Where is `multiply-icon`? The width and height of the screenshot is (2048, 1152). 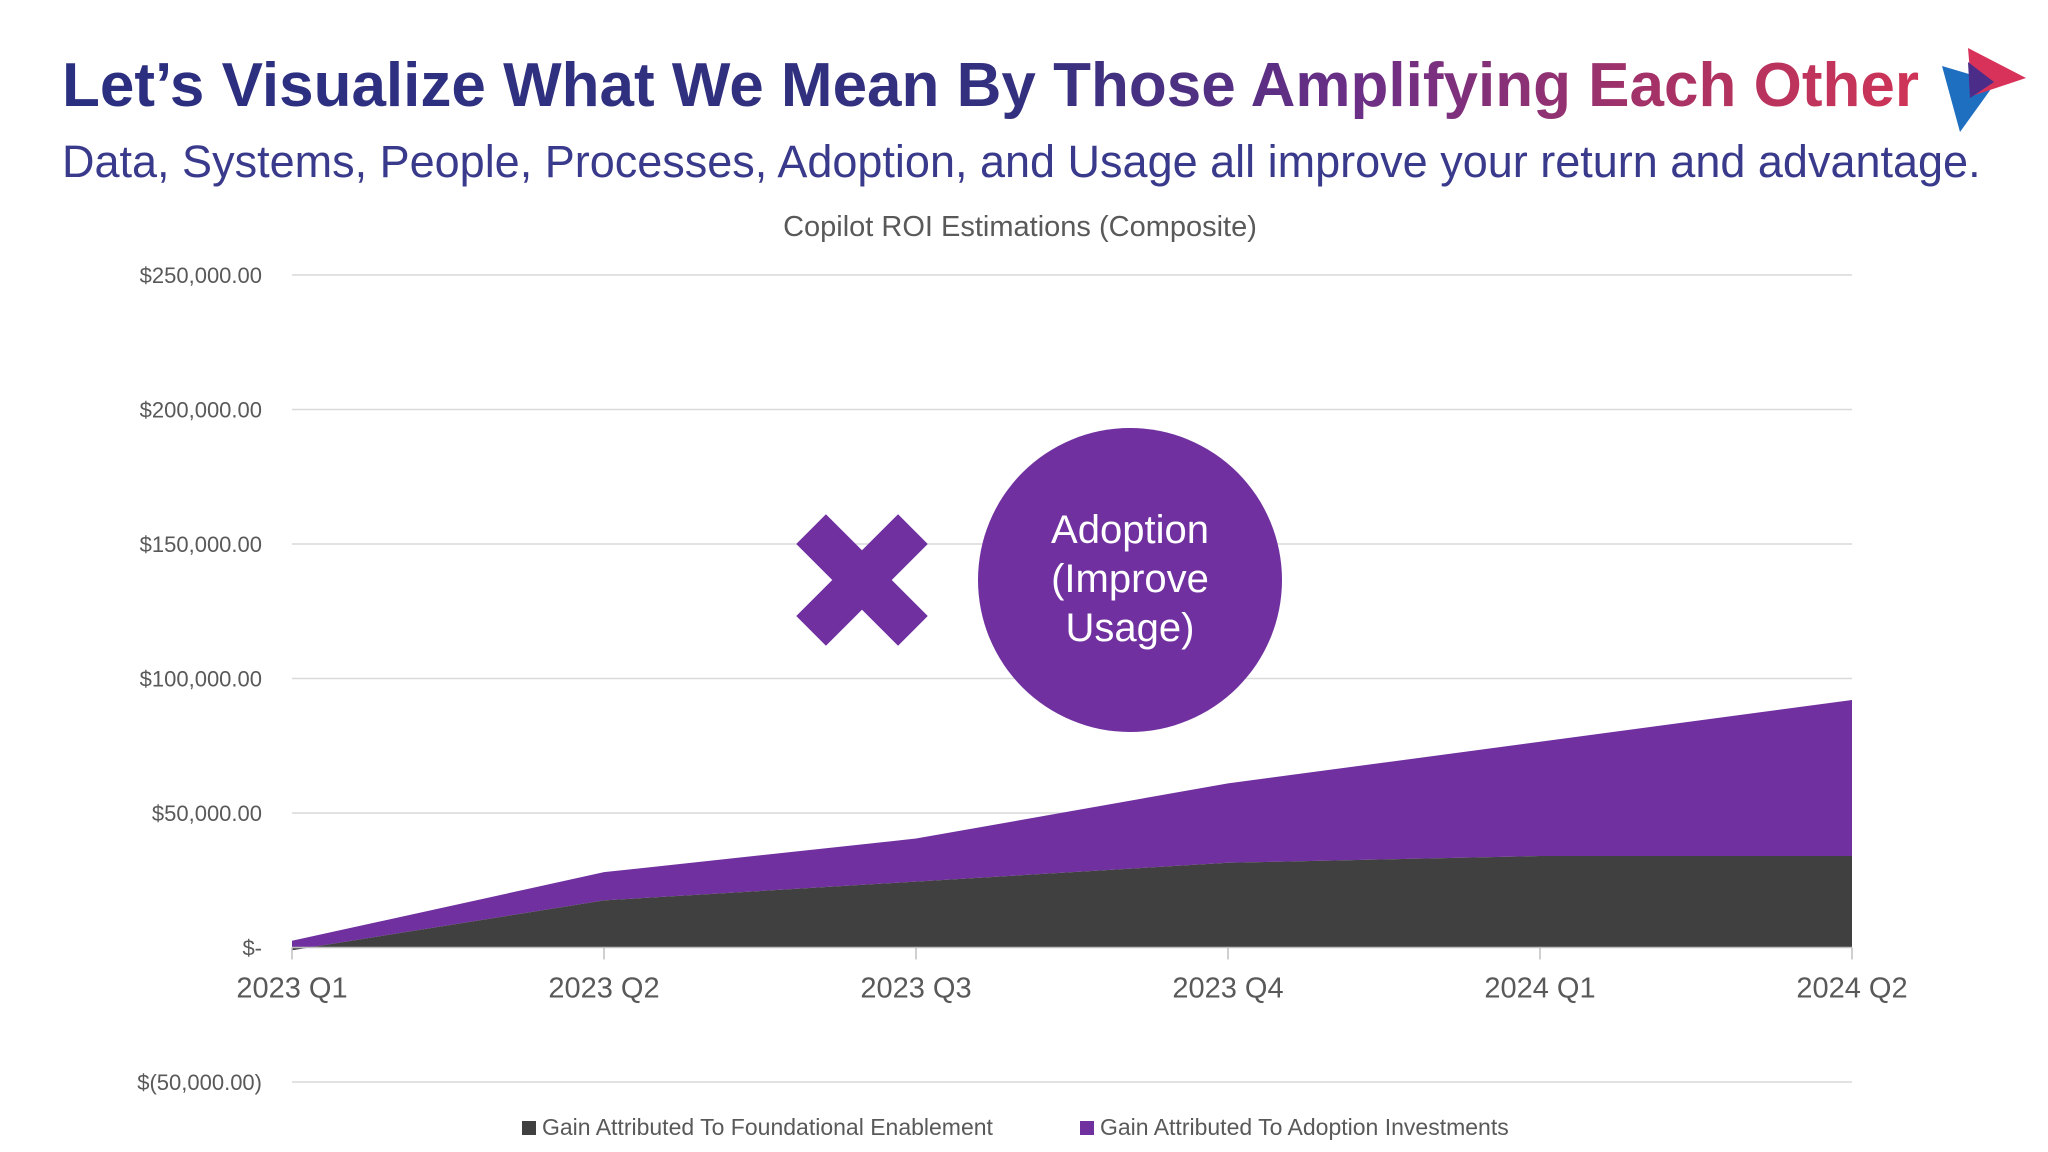 multiply-icon is located at coordinates (862, 580).